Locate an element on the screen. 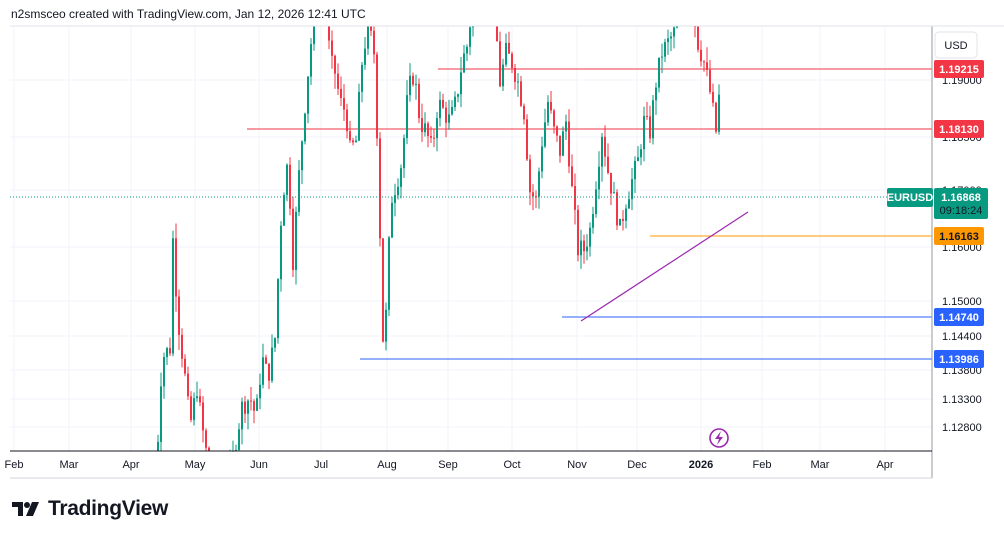 The width and height of the screenshot is (1004, 539). x-tick-label: Sep is located at coordinates (448, 465).